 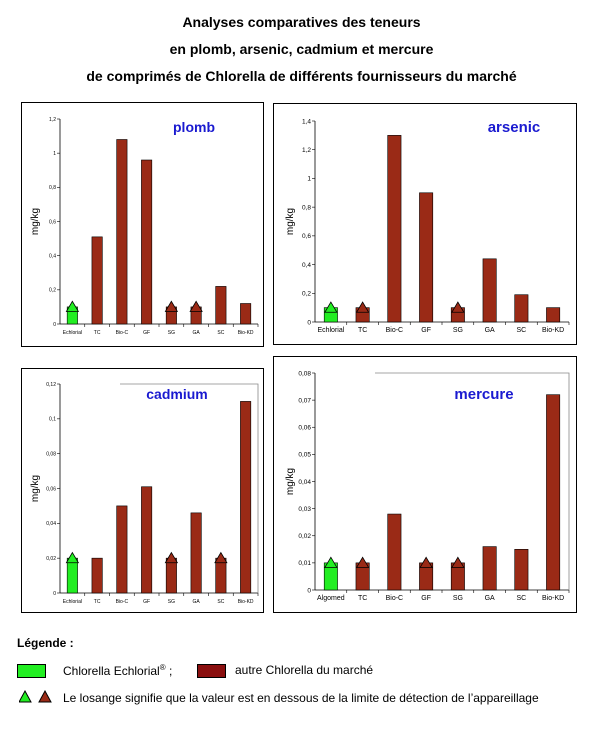 I want to click on y-tick-label: 0,2, so click(x=52, y=291).